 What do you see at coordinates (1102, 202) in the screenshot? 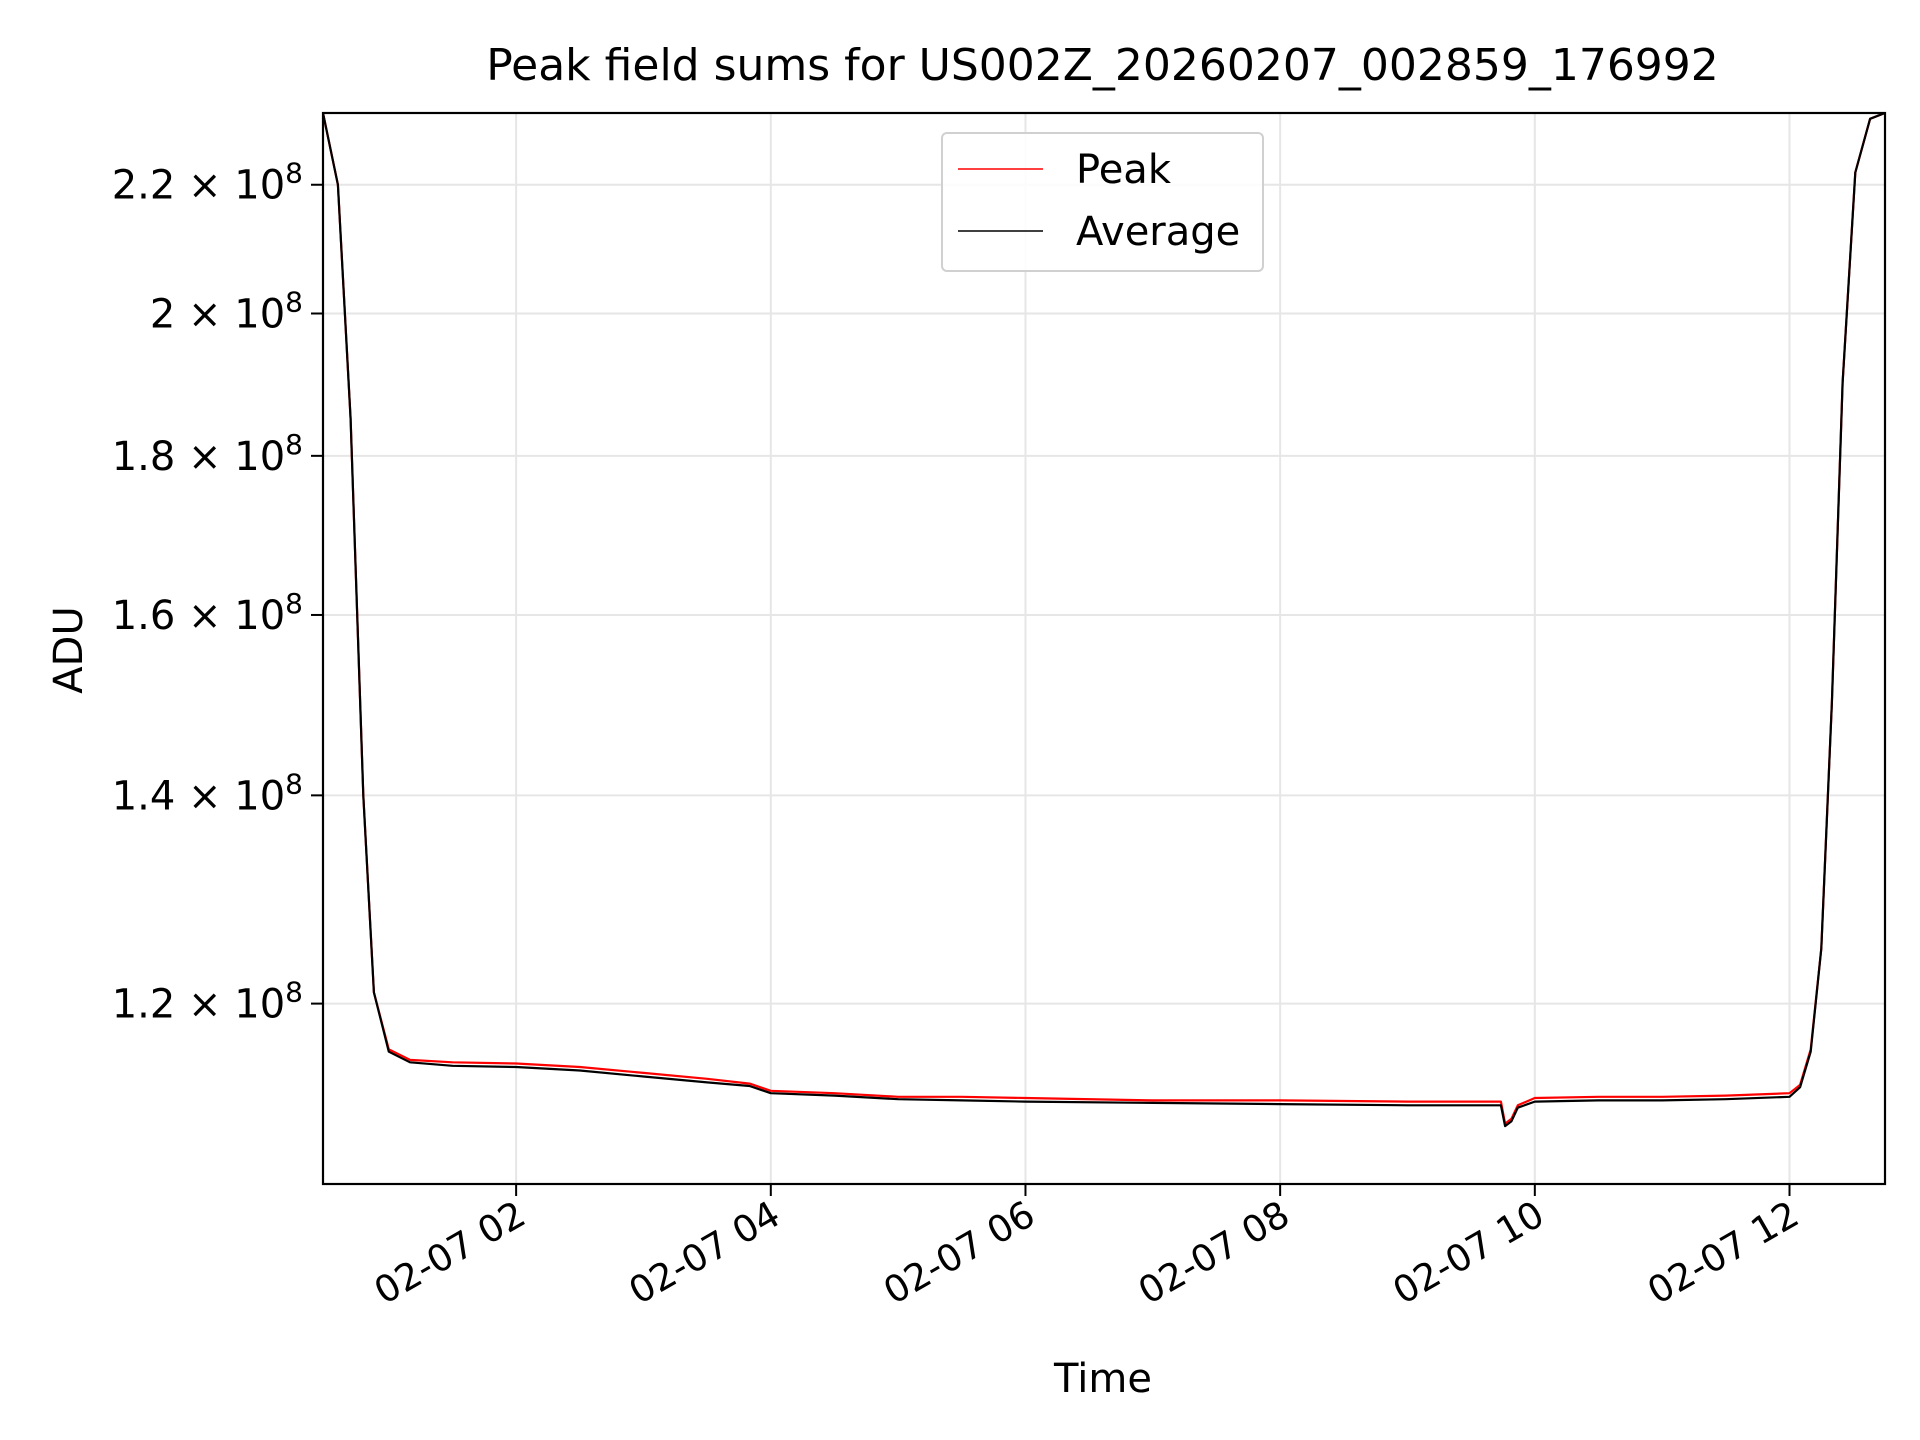
I see `legend: Peak Average` at bounding box center [1102, 202].